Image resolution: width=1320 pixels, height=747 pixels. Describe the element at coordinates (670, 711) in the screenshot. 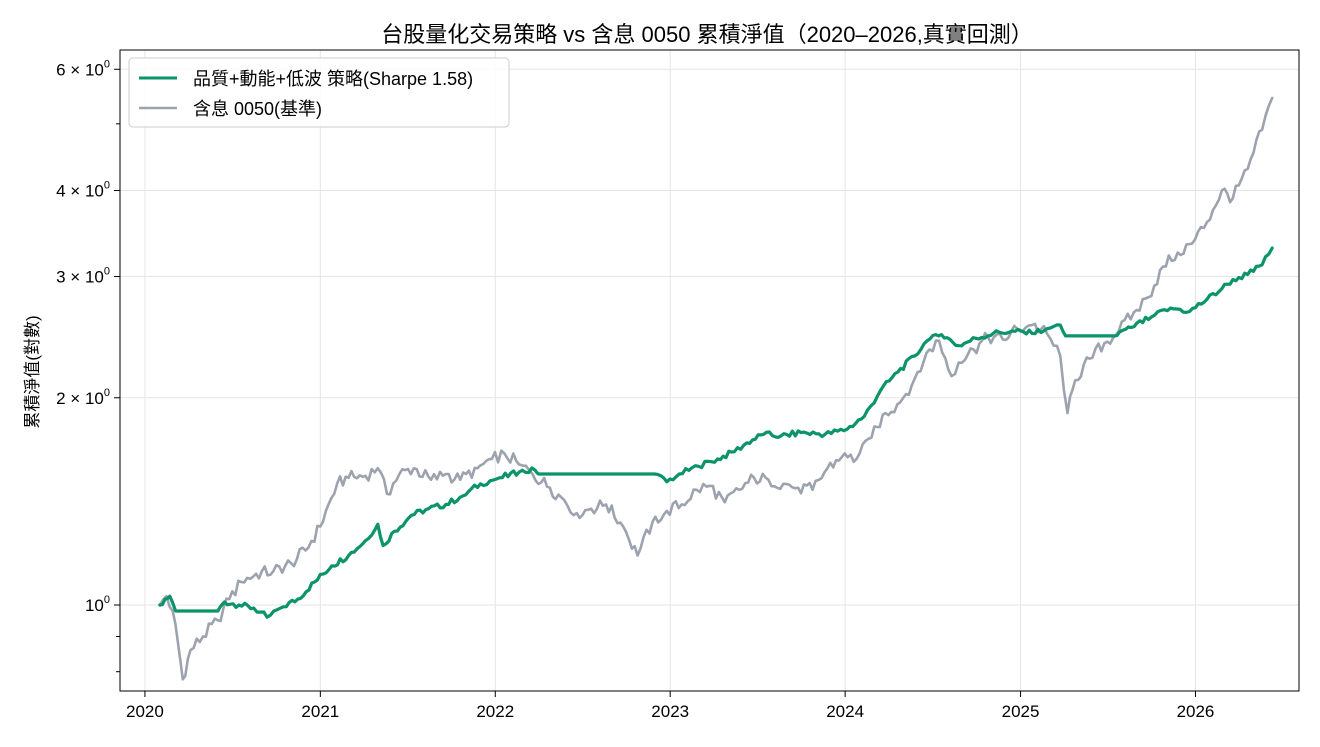

I see `x-tick-label-2023: 2023` at that location.